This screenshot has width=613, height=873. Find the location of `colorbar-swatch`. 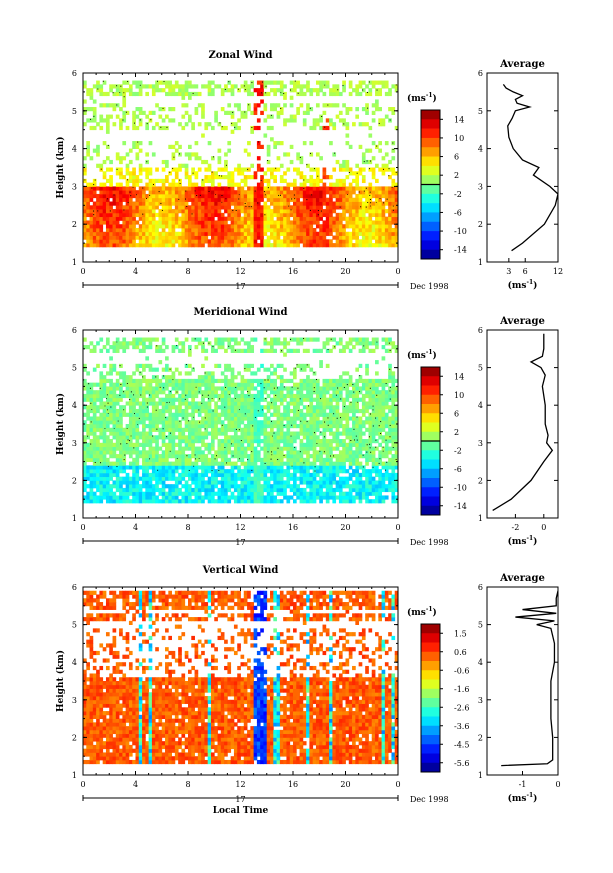

colorbar-swatch is located at coordinates (430, 170).